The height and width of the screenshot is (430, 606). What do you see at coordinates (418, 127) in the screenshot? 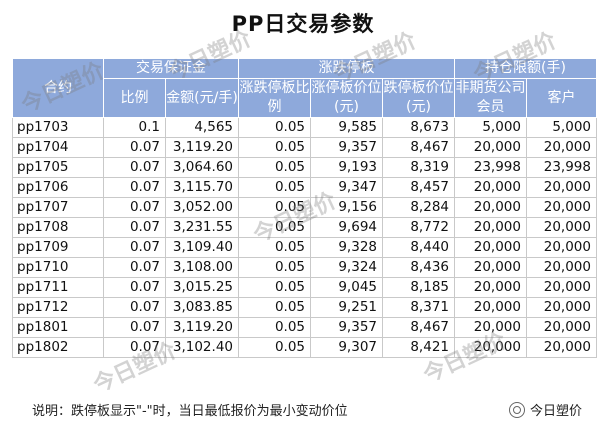
I see `cell-down-price: 8,673` at bounding box center [418, 127].